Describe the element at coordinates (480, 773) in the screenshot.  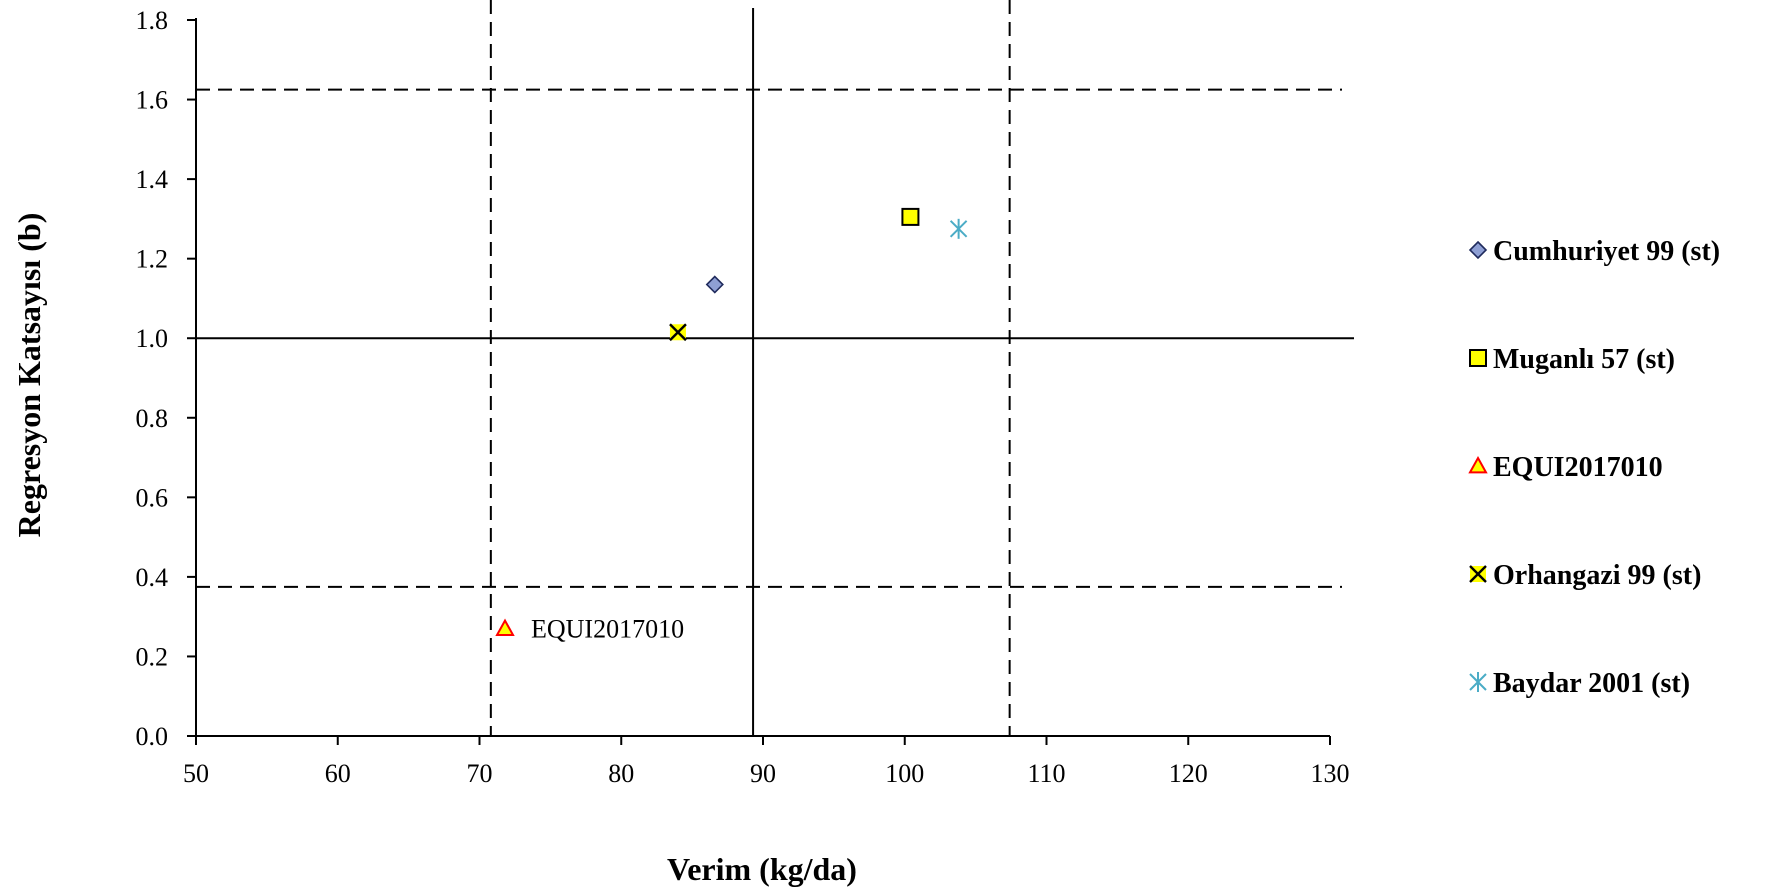
I see `x-tick-label: 70` at that location.